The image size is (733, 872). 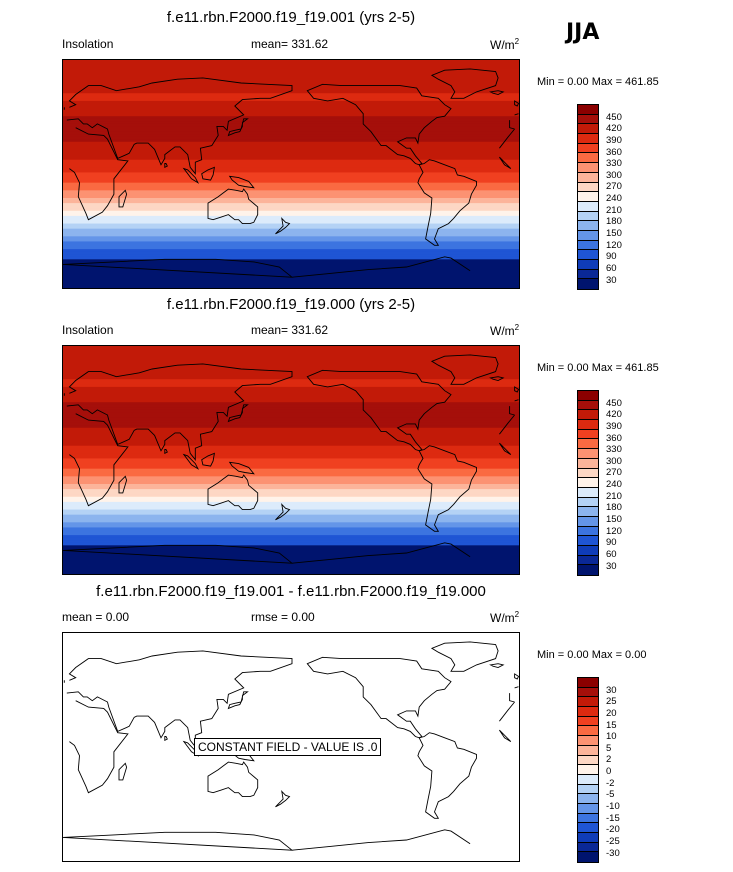 What do you see at coordinates (614, 117) in the screenshot?
I see `colorbar-tick-label: 450` at bounding box center [614, 117].